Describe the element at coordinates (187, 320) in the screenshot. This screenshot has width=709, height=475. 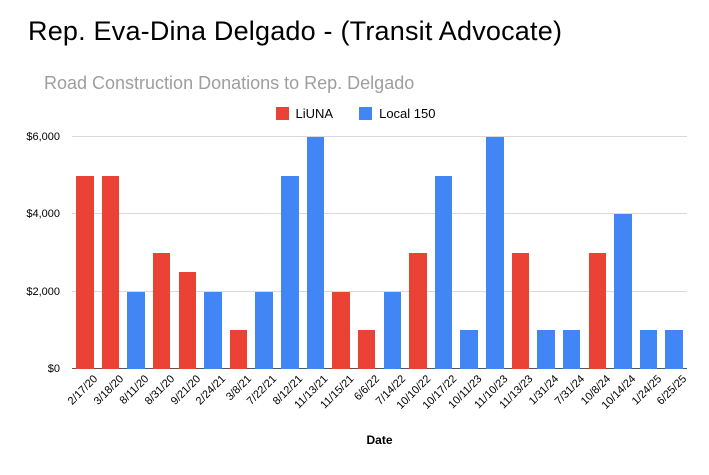
I see `bar-9/21/20` at that location.